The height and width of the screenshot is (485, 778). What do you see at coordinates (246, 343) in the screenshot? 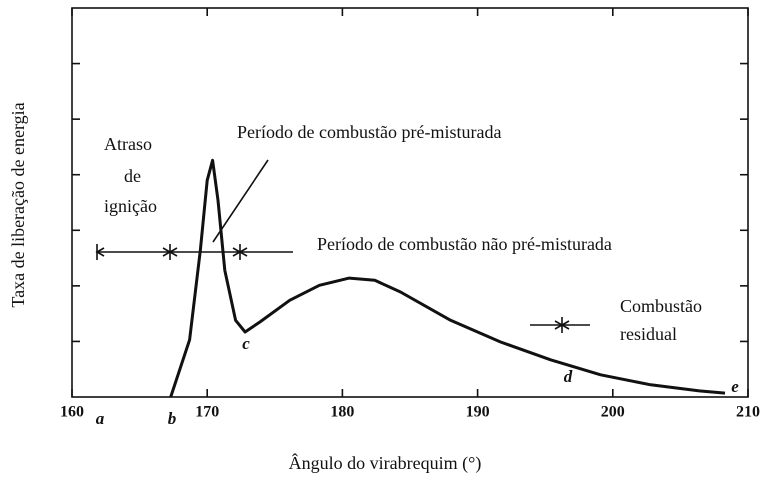
I see `point-letter: c` at bounding box center [246, 343].